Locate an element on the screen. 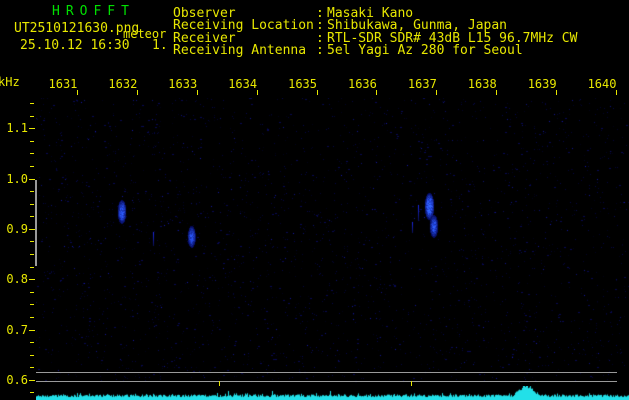  meteor-overlay-label: meteor is located at coordinates (145, 34).